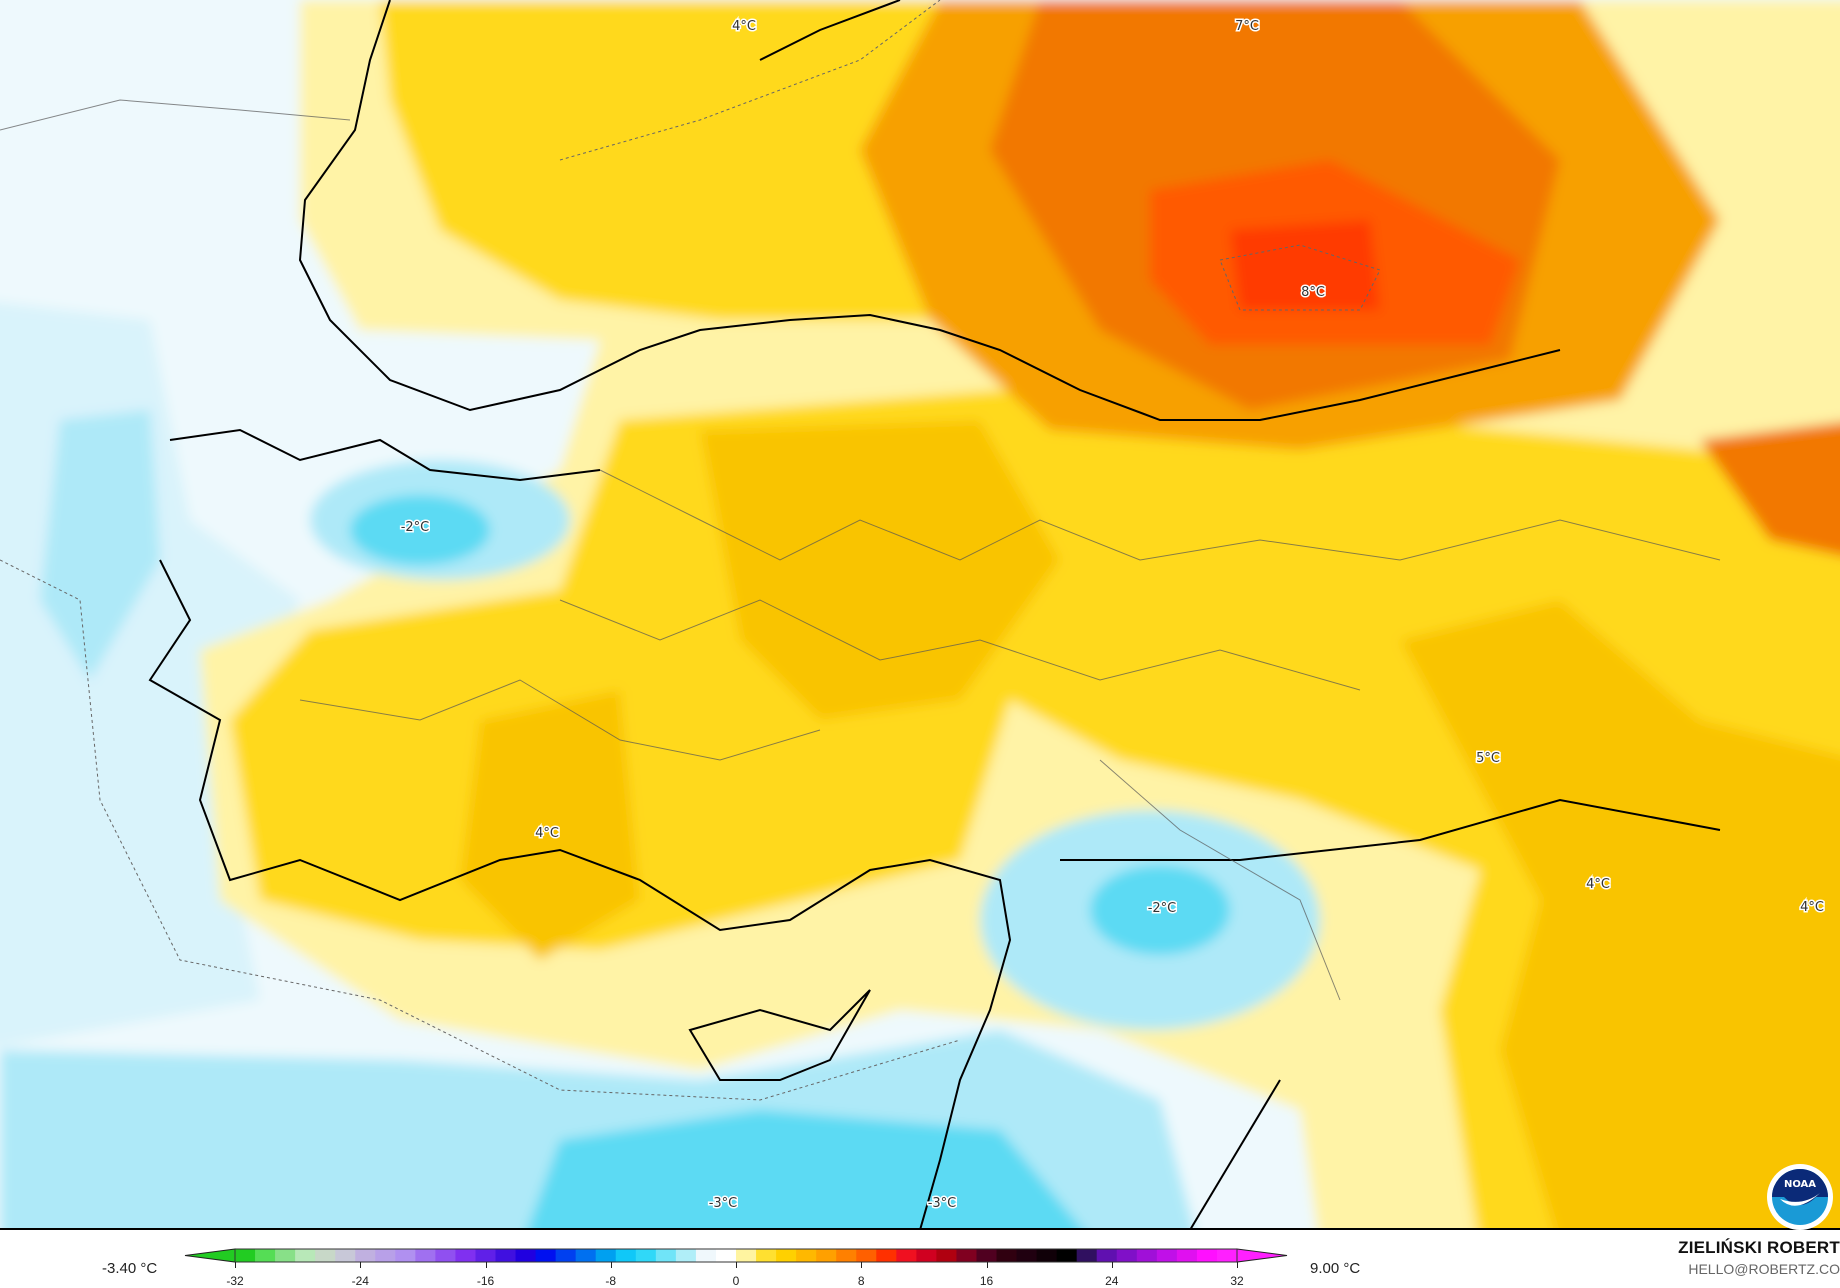 The width and height of the screenshot is (1840, 1288). I want to click on colorbar-tick-label: 16, so click(986, 1281).